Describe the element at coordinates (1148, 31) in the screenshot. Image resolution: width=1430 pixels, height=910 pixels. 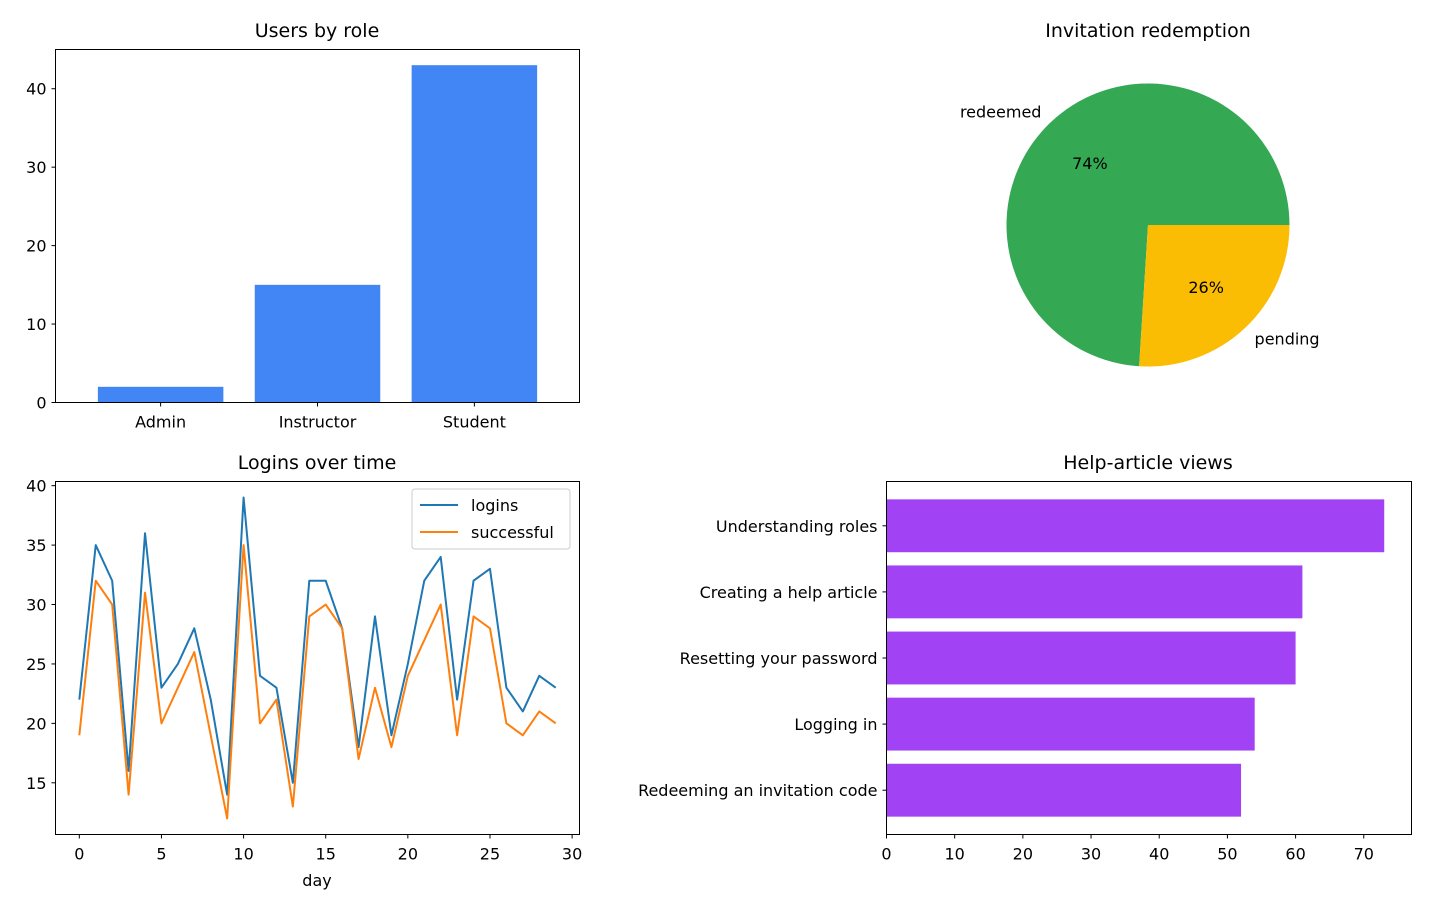
I see `chart-title: Invitation redemption` at that location.